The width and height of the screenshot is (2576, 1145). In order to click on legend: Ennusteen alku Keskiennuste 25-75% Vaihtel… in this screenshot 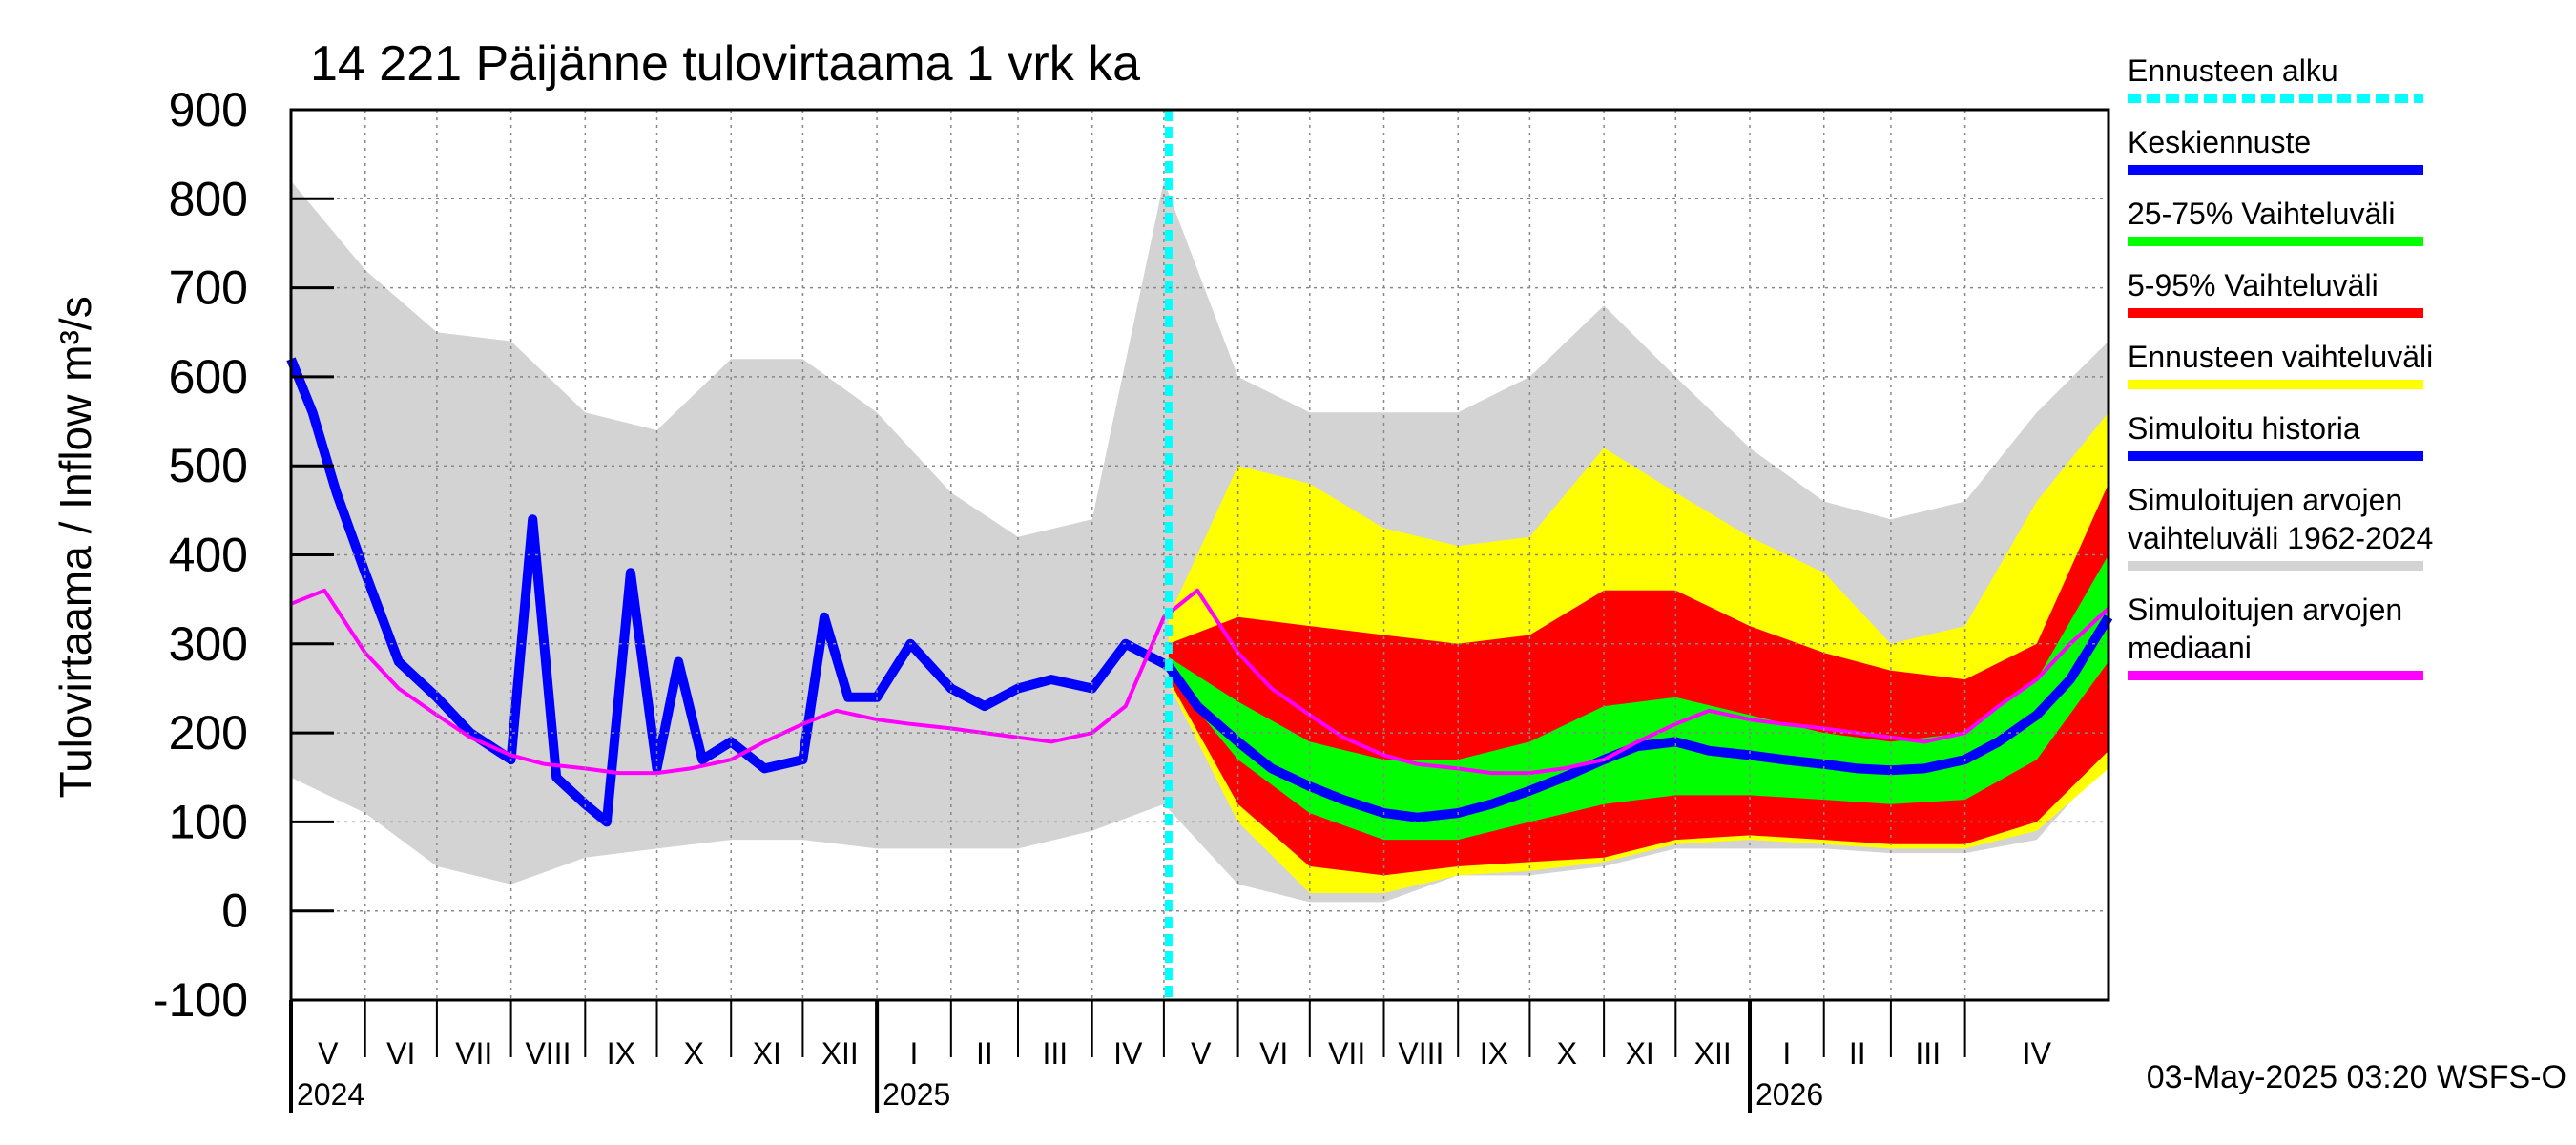, I will do `click(2280, 366)`.